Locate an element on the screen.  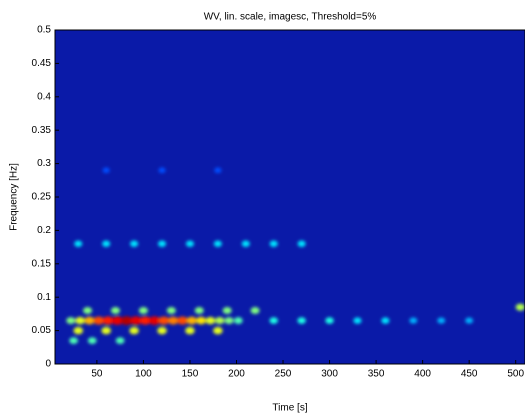
x-tick-label: 350 is located at coordinates (376, 374).